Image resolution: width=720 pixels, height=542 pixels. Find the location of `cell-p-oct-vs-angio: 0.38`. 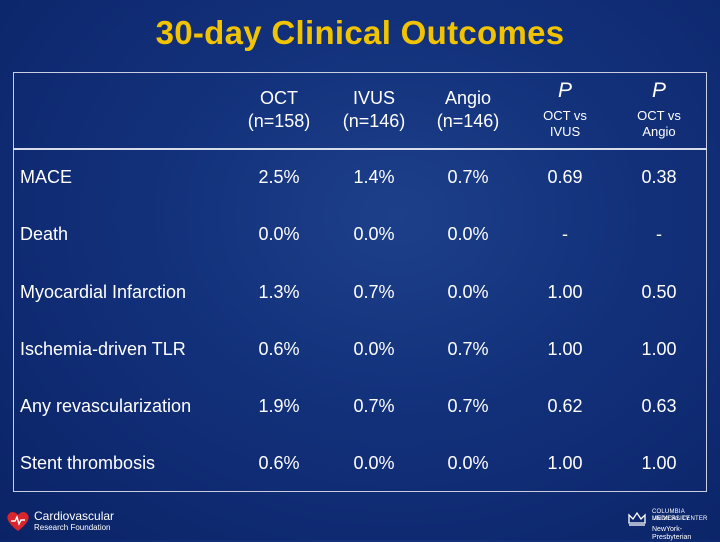

cell-p-oct-vs-angio: 0.38 is located at coordinates (659, 177).